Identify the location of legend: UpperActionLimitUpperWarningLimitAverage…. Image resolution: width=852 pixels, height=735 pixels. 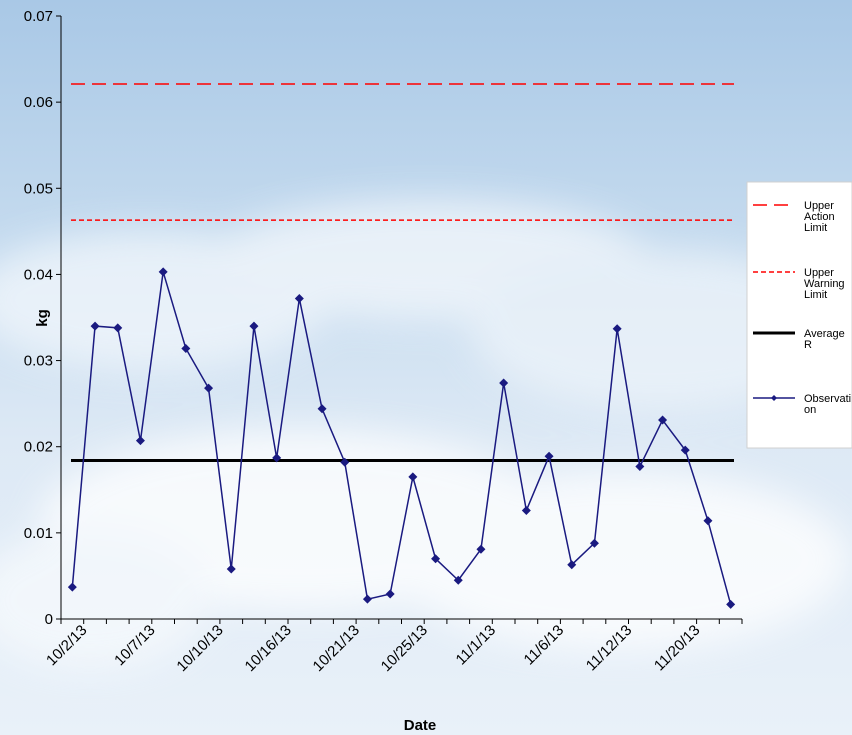
(799, 315).